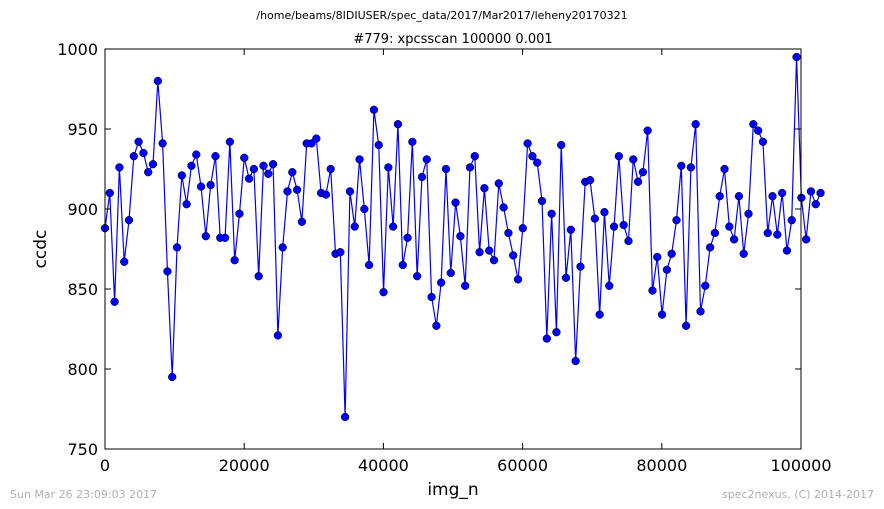 Image resolution: width=884 pixels, height=509 pixels. Describe the element at coordinates (82, 209) in the screenshot. I see `y-tick-label: 900` at that location.